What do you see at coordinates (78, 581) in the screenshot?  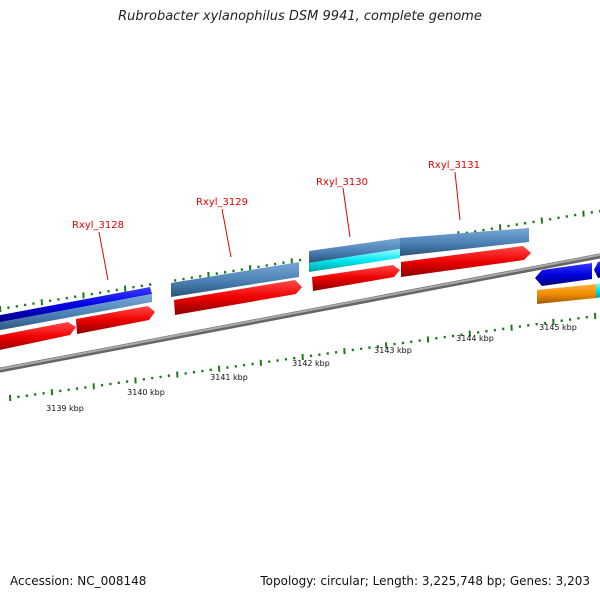 I see `accession-text: Accession: NC_008148` at bounding box center [78, 581].